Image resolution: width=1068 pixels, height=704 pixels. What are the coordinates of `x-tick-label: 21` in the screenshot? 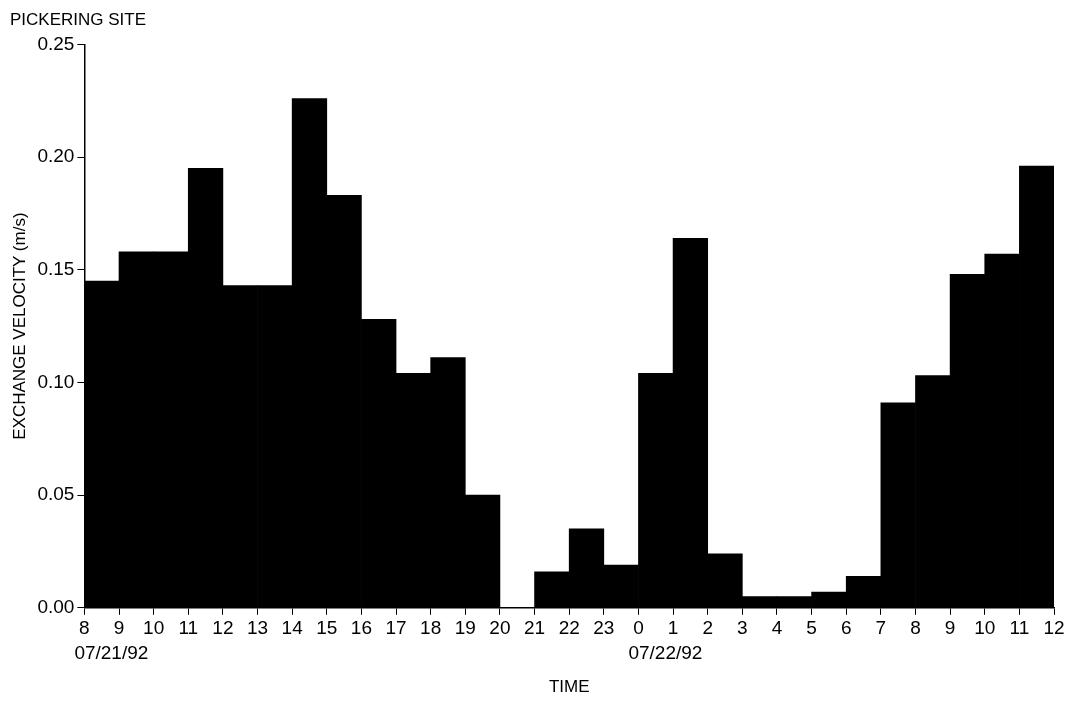 It's located at (534, 628).